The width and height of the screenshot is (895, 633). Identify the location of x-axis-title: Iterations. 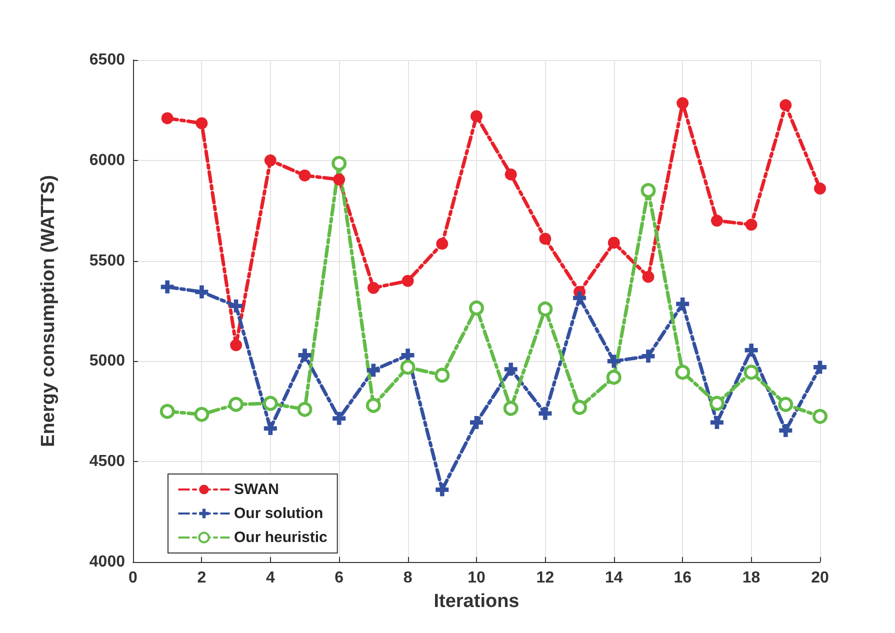
(477, 601).